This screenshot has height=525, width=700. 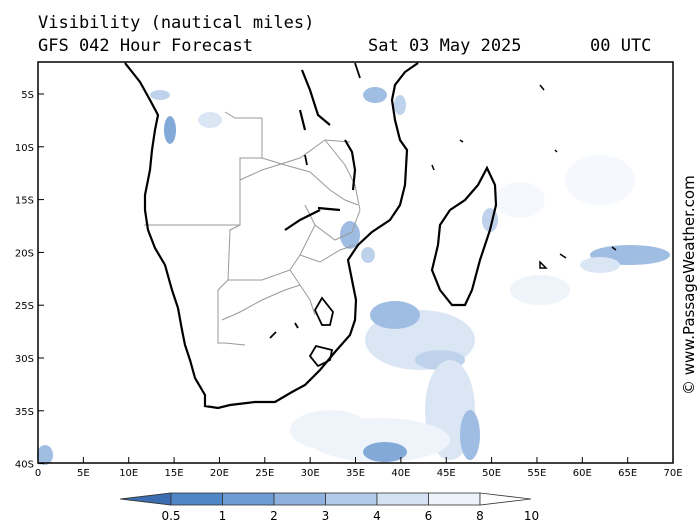 What do you see at coordinates (24, 148) in the screenshot?
I see `lat-tick-label: 10S` at bounding box center [24, 148].